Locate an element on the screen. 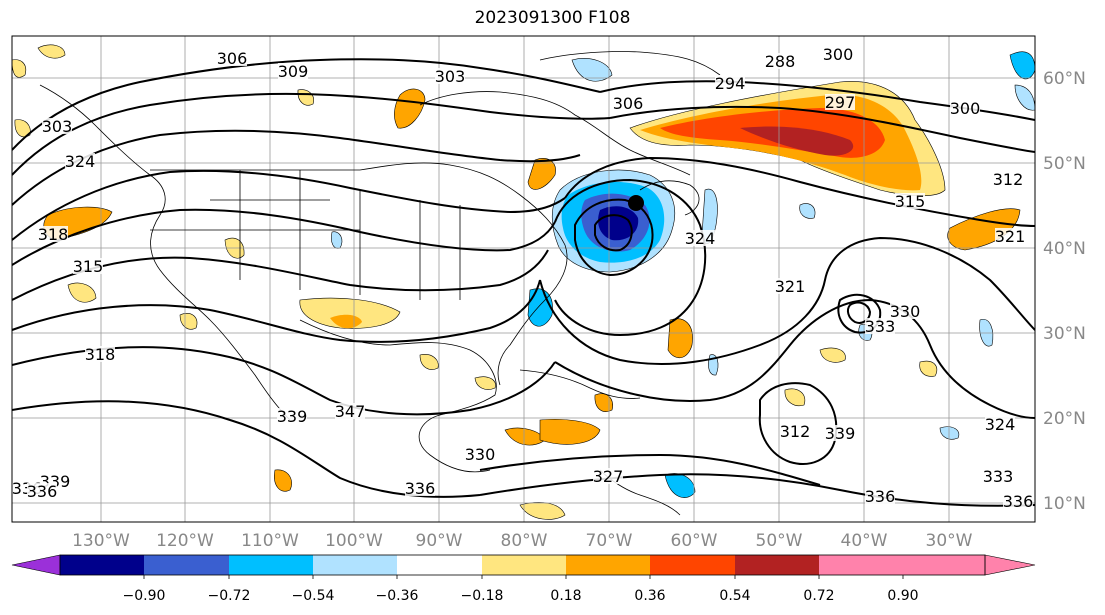  latitude-label: 20°N is located at coordinates (1064, 419).